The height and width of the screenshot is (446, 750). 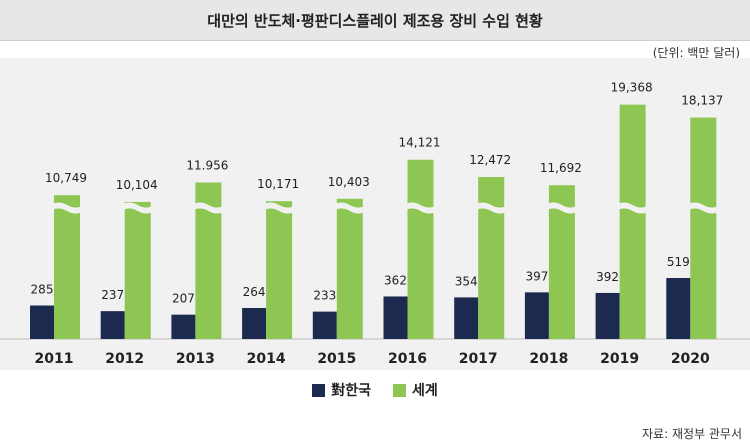 I want to click on data-label-world-2018: 11,692, so click(x=561, y=168).